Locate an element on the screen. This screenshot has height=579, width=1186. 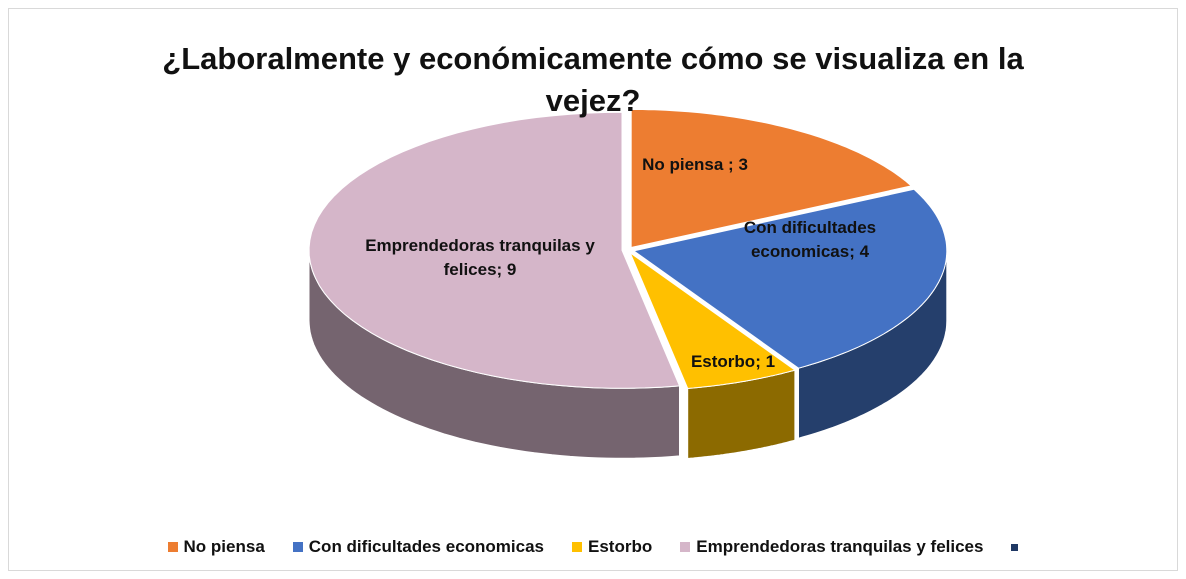
legend-item is located at coordinates (1015, 547).